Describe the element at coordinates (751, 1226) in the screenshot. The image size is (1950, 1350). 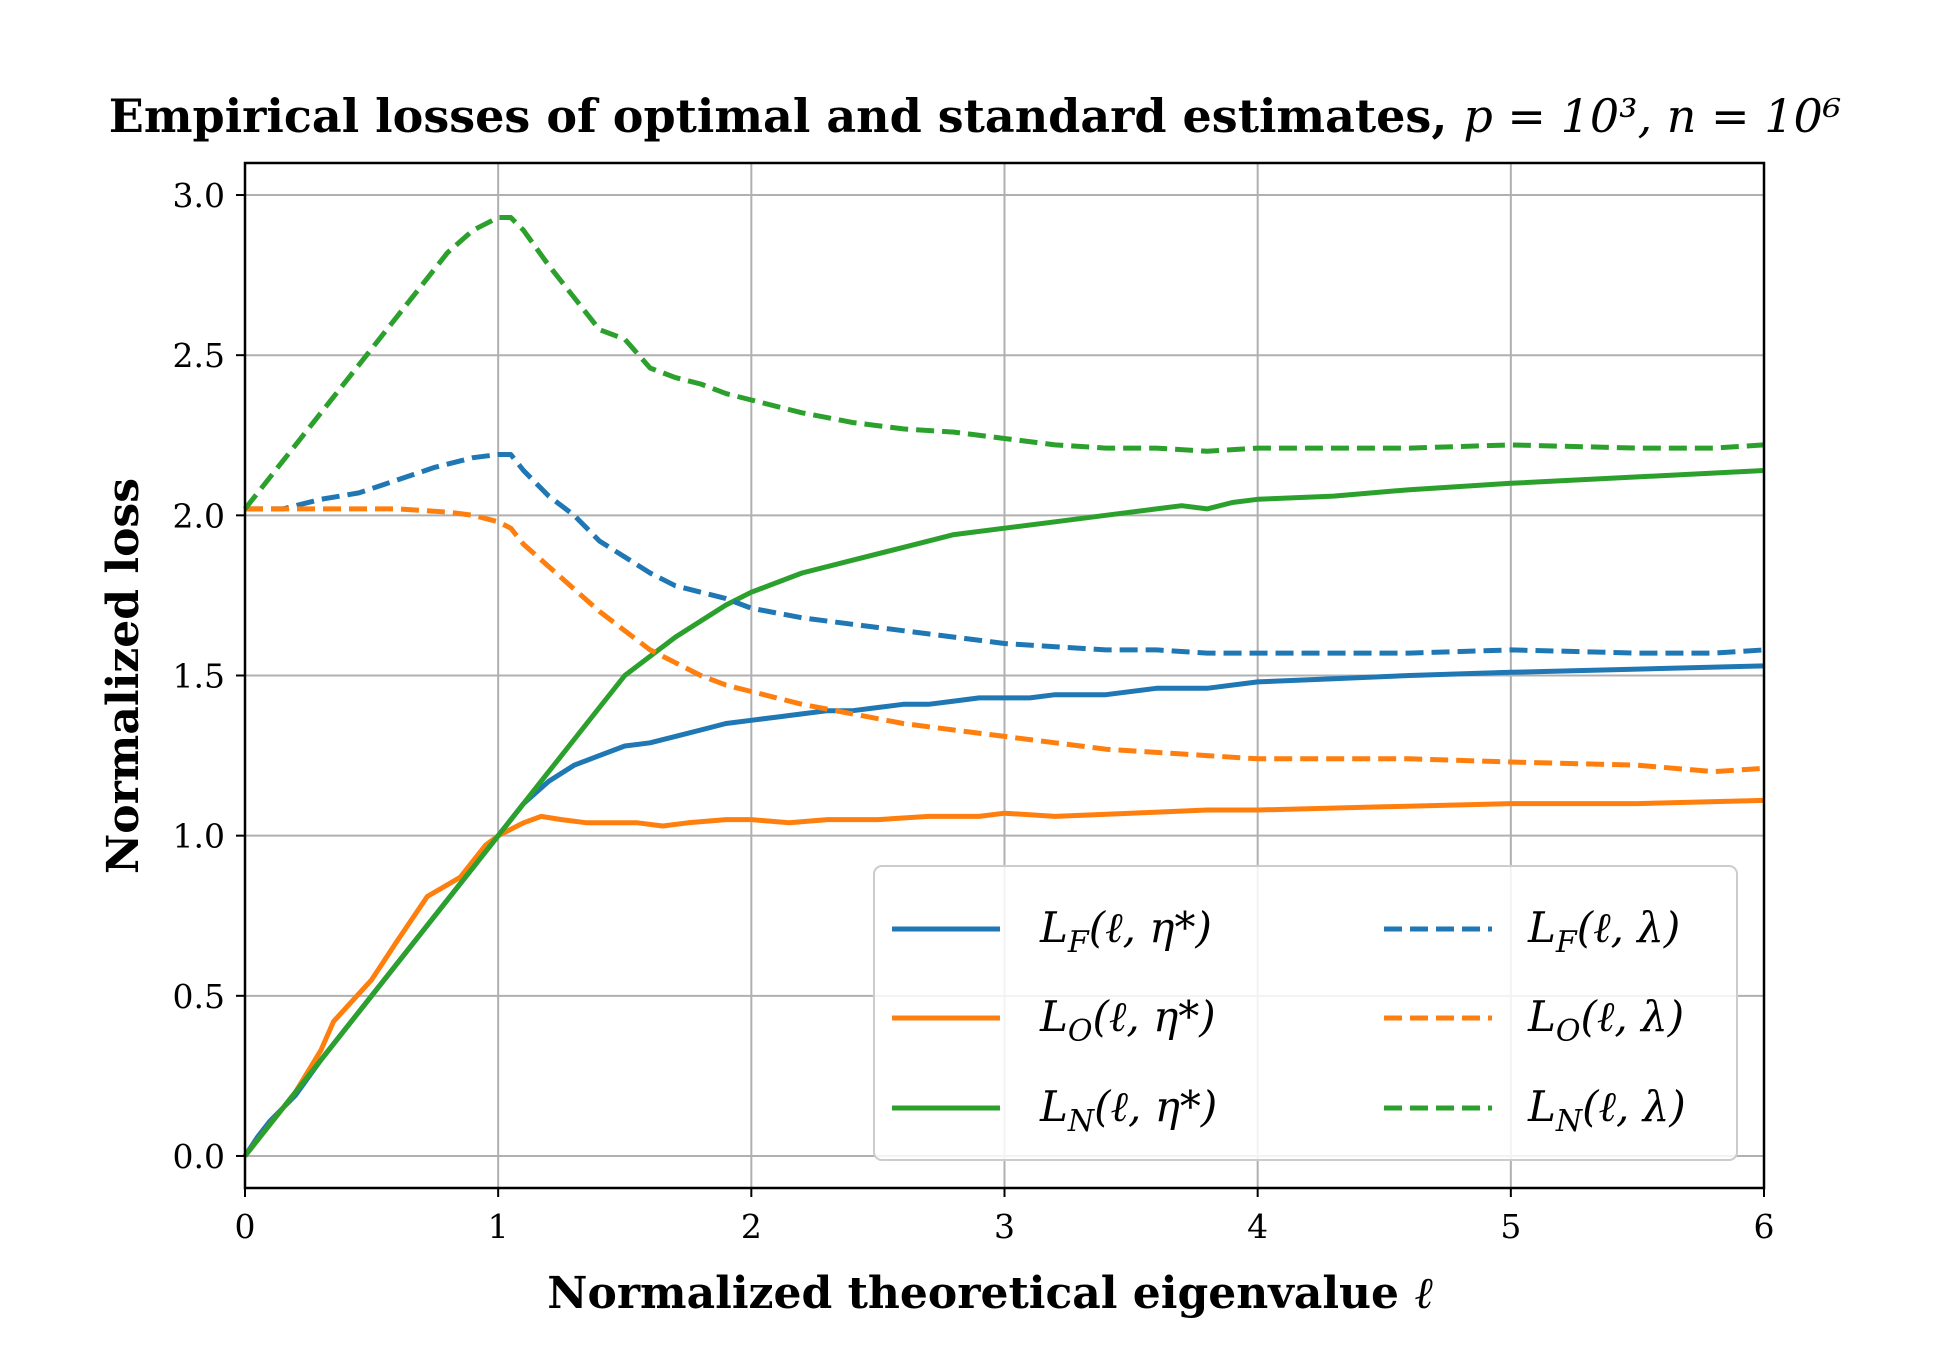
I see `x-tick-label: 2` at that location.